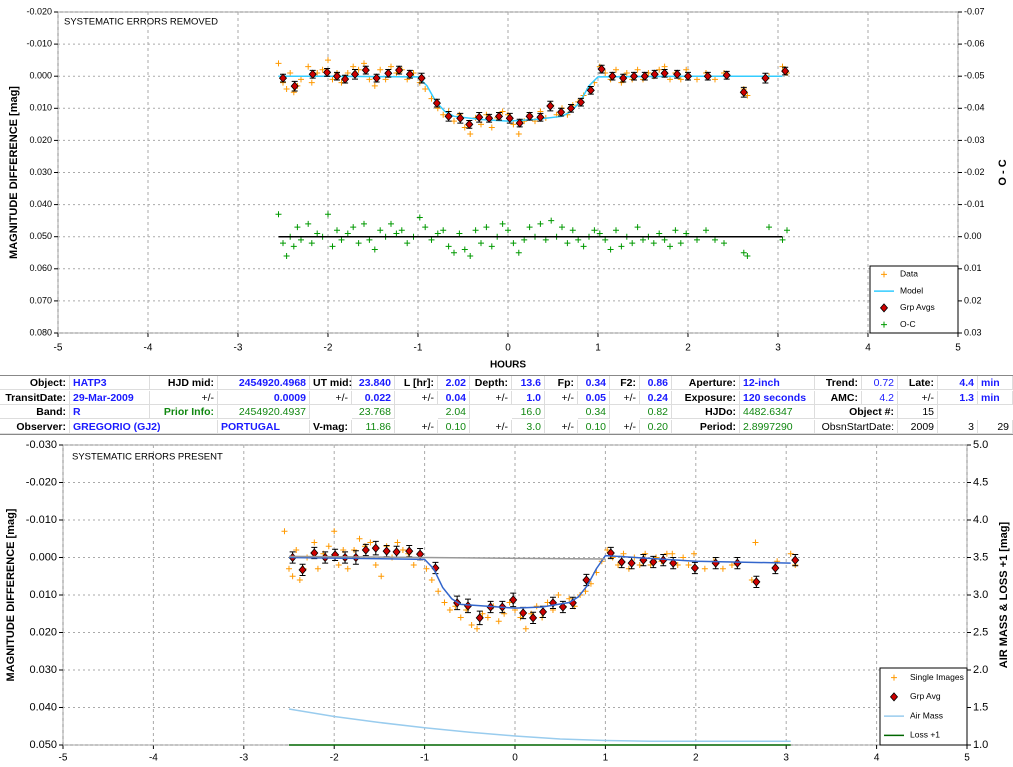  I want to click on x-tick-label: 4, so click(877, 758).